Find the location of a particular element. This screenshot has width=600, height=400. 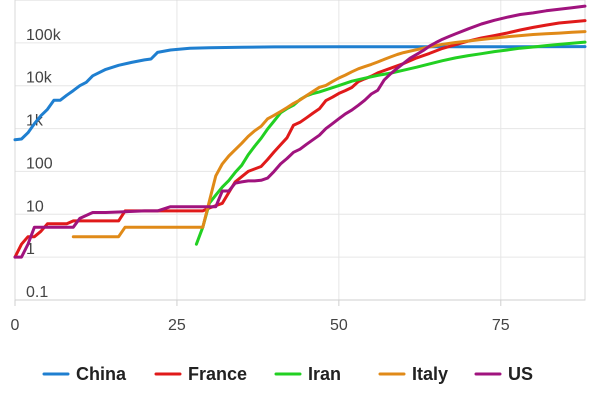

legend-item-italy: Italy is located at coordinates (413, 374).